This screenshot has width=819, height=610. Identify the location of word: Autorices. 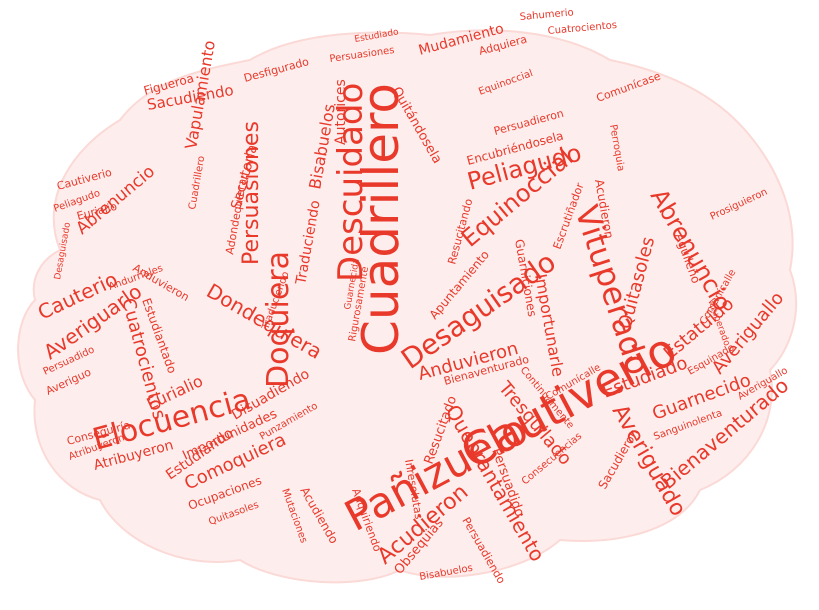
(341, 112).